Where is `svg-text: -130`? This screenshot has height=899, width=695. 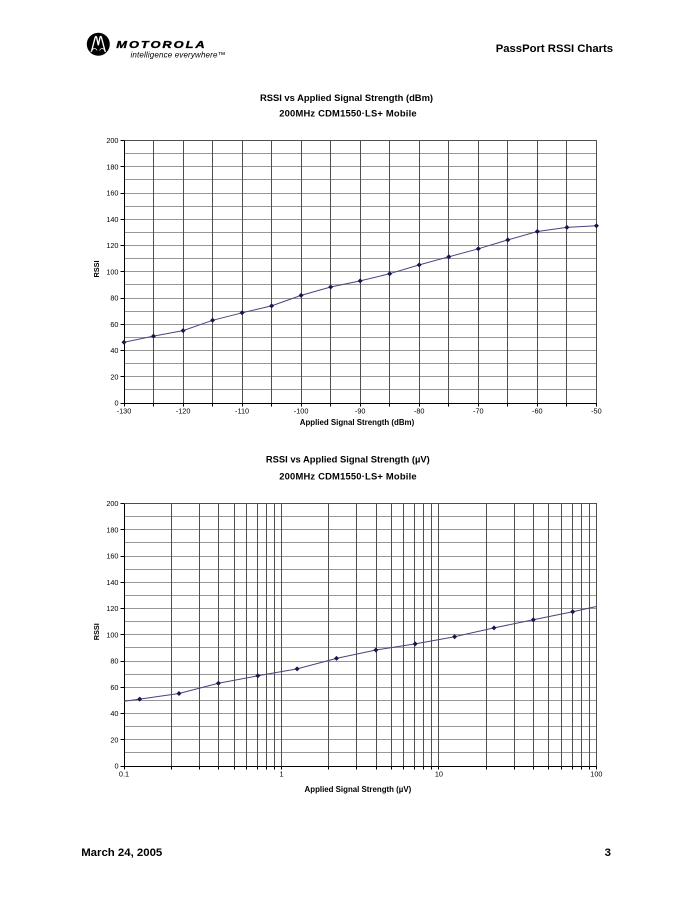
svg-text: -130 is located at coordinates (124, 410).